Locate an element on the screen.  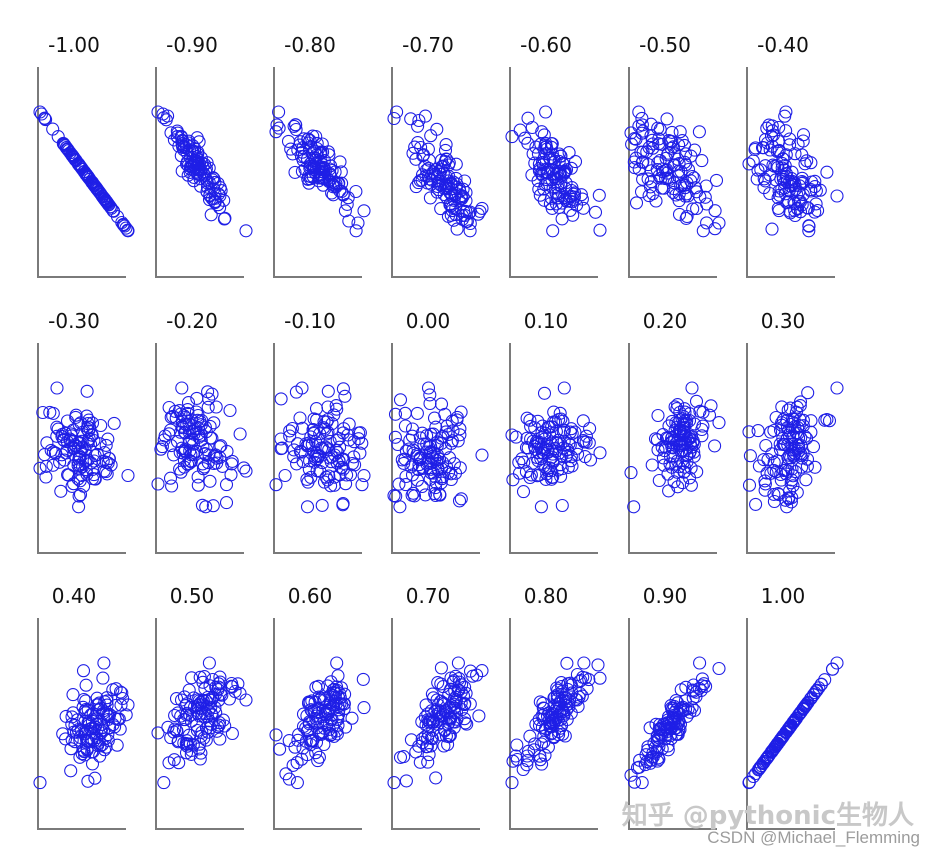
panel-title: -1.00 is located at coordinates (74, 45).